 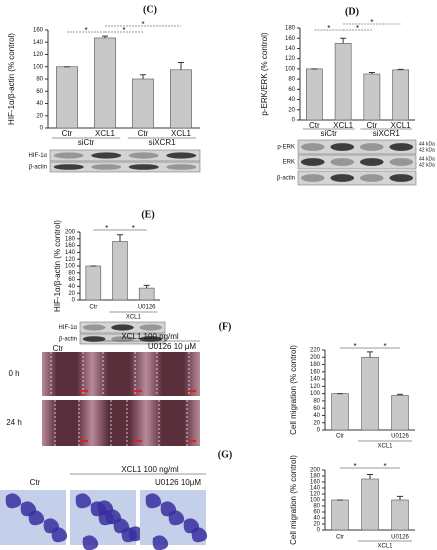 I want to click on panel-label: (G), so click(x=225, y=454).